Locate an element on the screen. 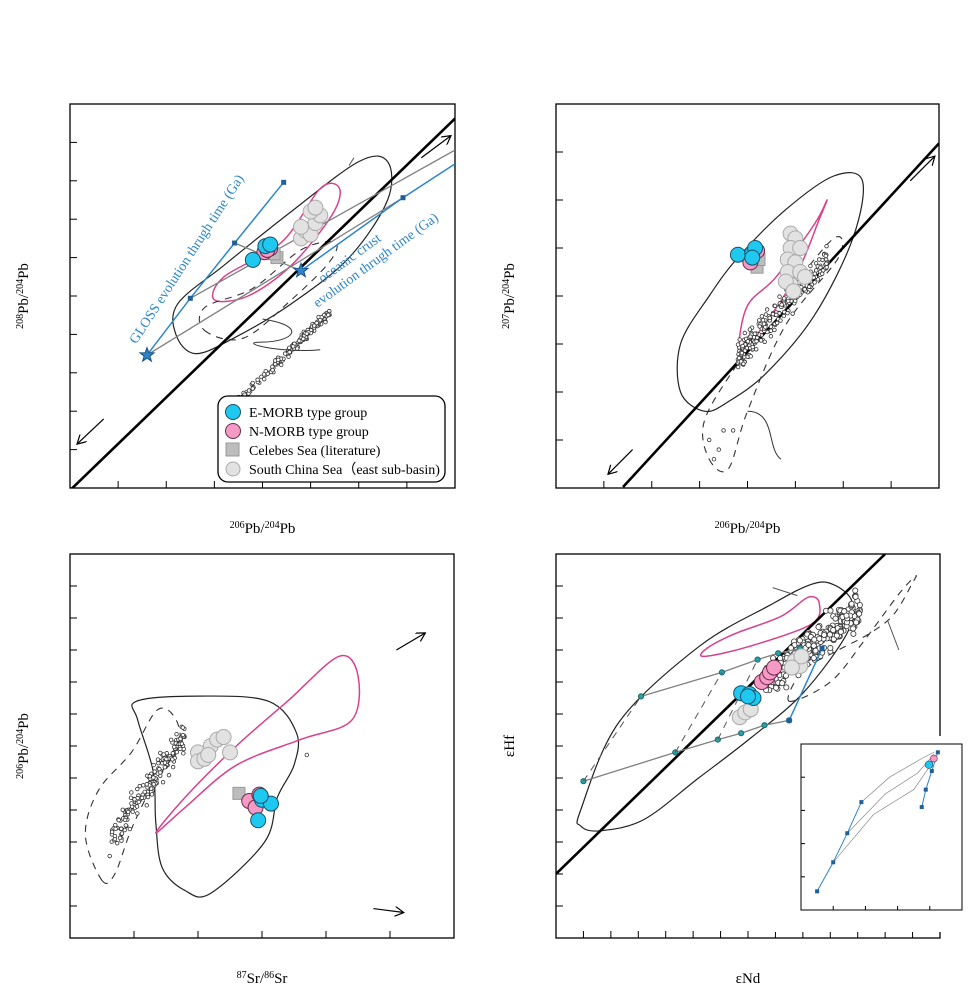 This screenshot has width=971, height=989. legend-label-celebes: Celebes Sea (literature) is located at coordinates (315, 451).